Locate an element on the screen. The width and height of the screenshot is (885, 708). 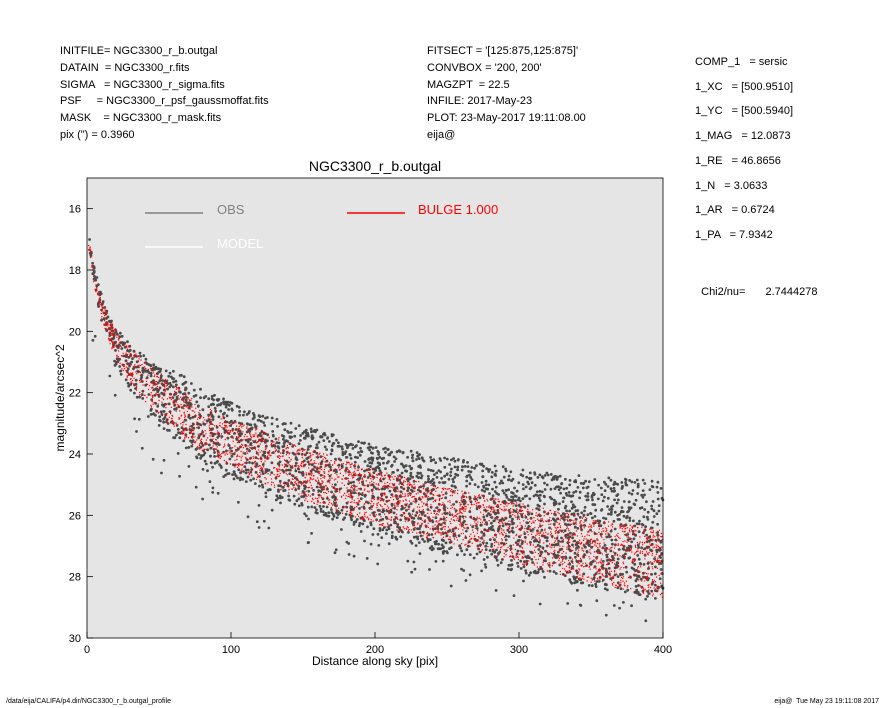
component-value: = sersic is located at coordinates (768, 62).